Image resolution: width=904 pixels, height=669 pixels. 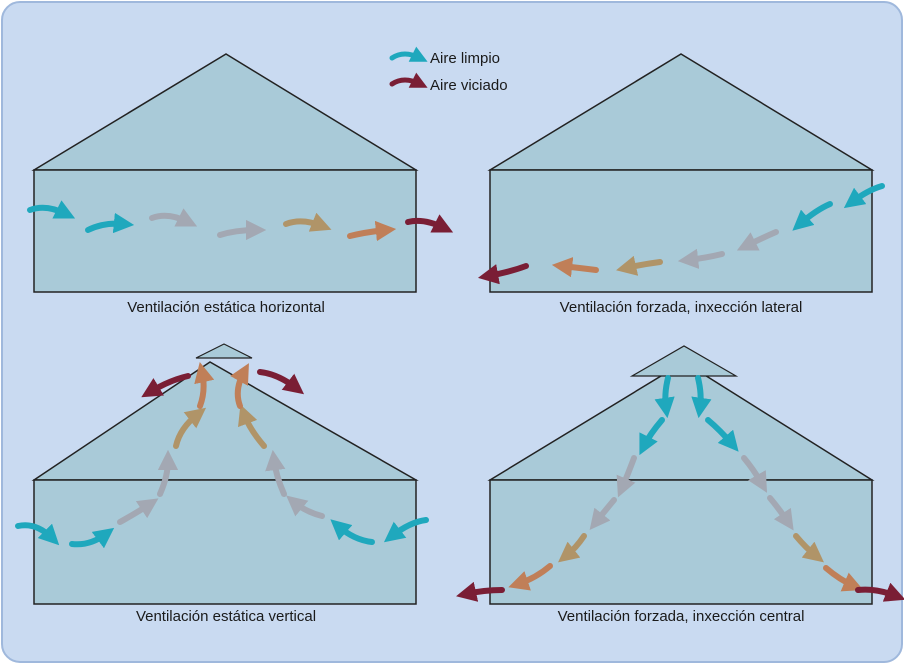 I want to click on legend-stale-air-label: Aire viciado, so click(x=469, y=85).